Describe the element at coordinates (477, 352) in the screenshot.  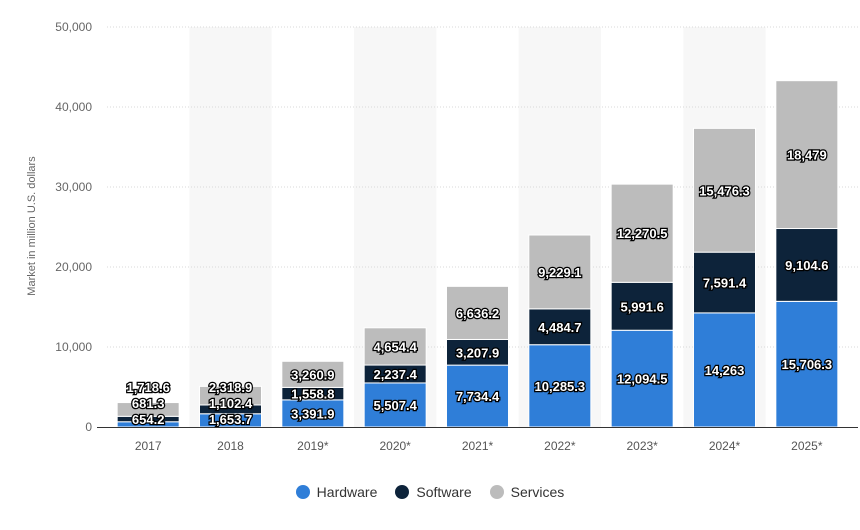
I see `data-label: 3,207.9` at that location.